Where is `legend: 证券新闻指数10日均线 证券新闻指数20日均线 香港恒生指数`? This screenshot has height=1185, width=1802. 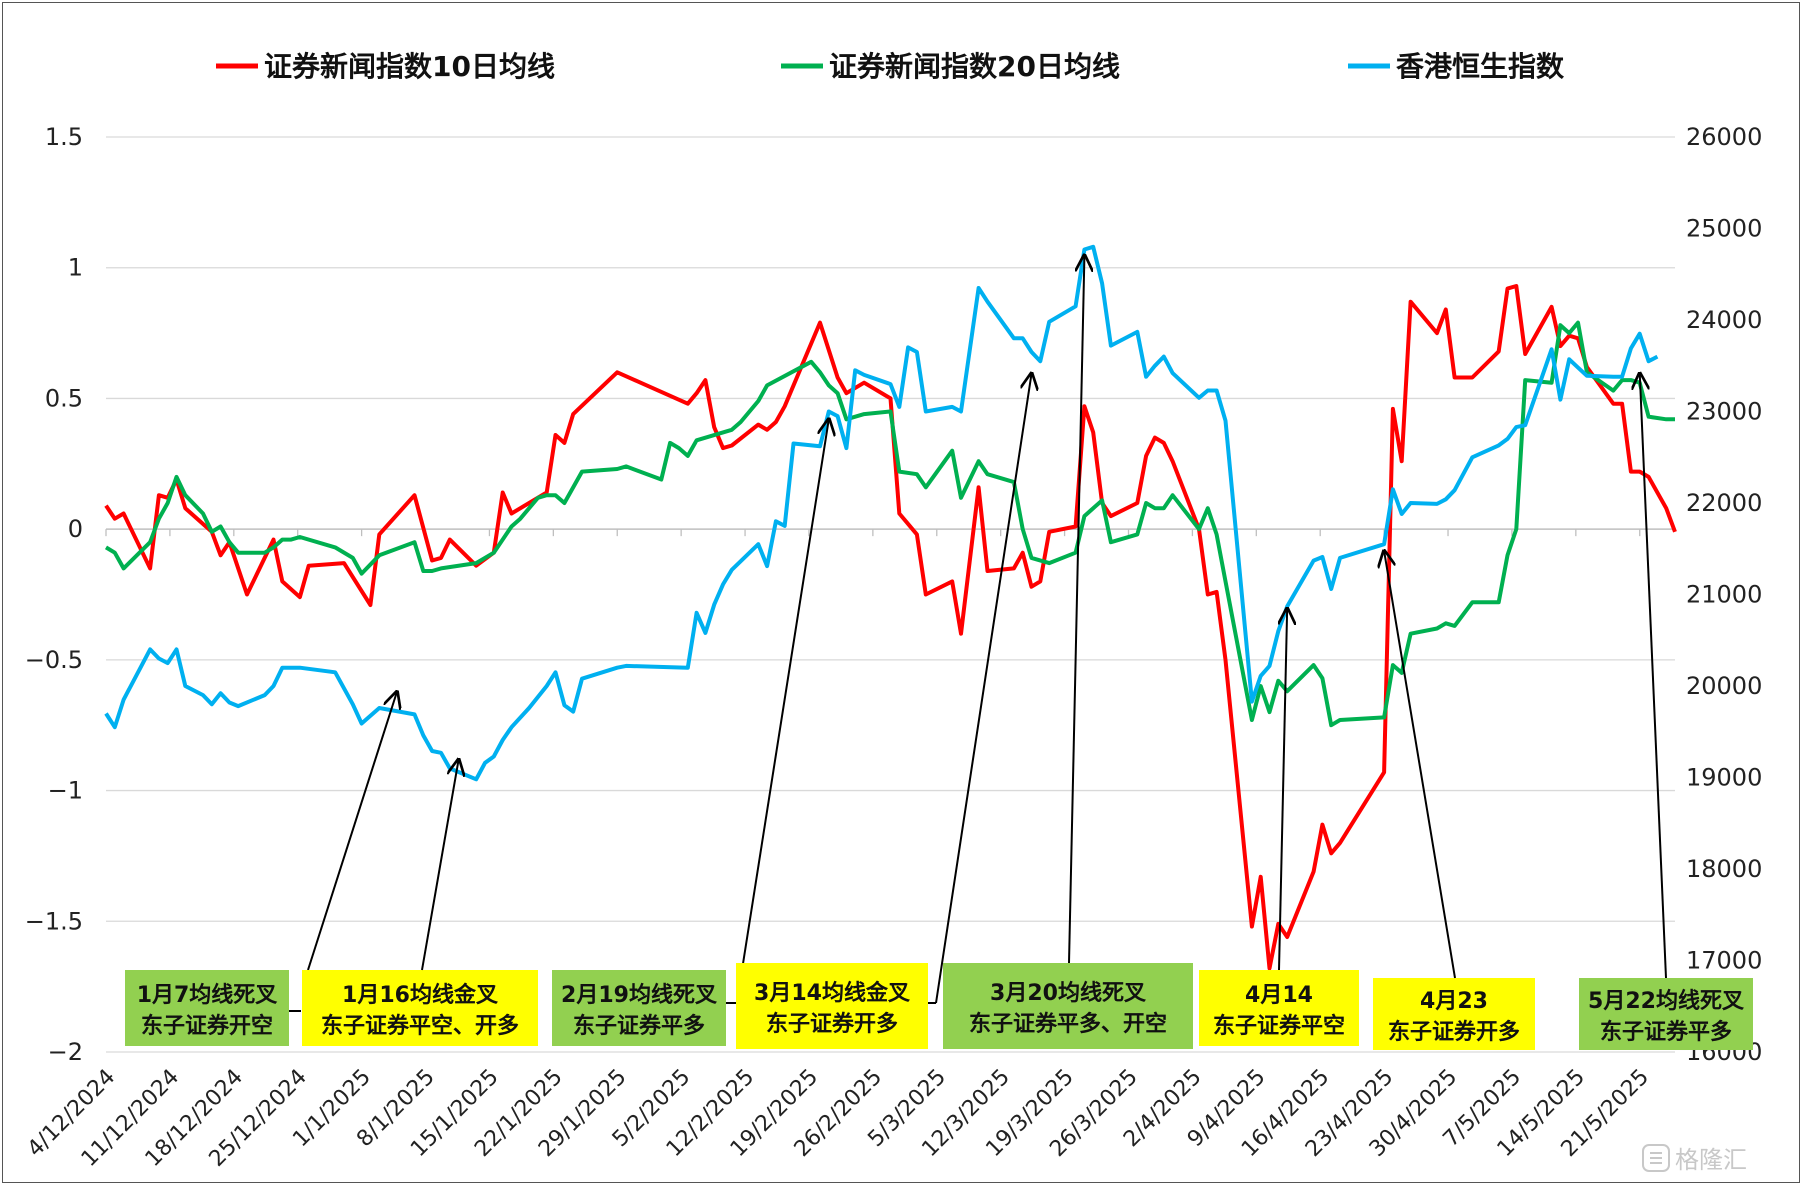 legend: 证券新闻指数10日均线 证券新闻指数20日均线 香港恒生指数 is located at coordinates (890, 66).